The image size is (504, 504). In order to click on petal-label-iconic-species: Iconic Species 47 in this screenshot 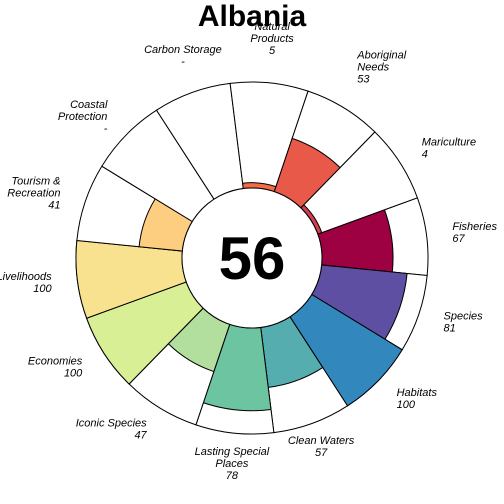, I will do `click(112, 429)`.